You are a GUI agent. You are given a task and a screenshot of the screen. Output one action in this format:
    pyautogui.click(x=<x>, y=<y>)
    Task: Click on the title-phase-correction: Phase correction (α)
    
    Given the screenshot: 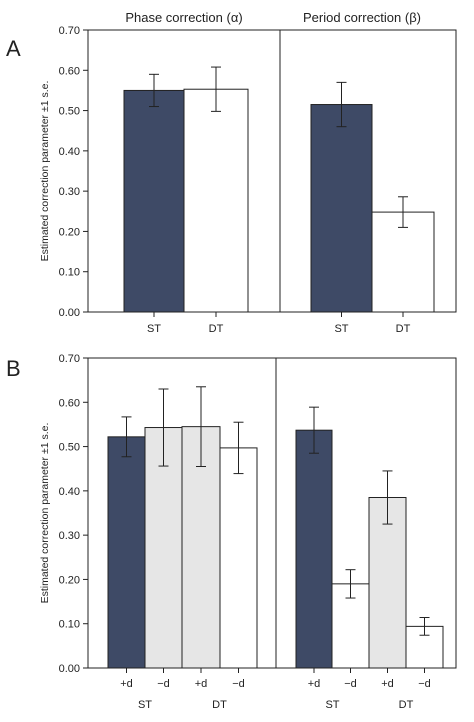 What is the action you would take?
    pyautogui.click(x=183, y=17)
    